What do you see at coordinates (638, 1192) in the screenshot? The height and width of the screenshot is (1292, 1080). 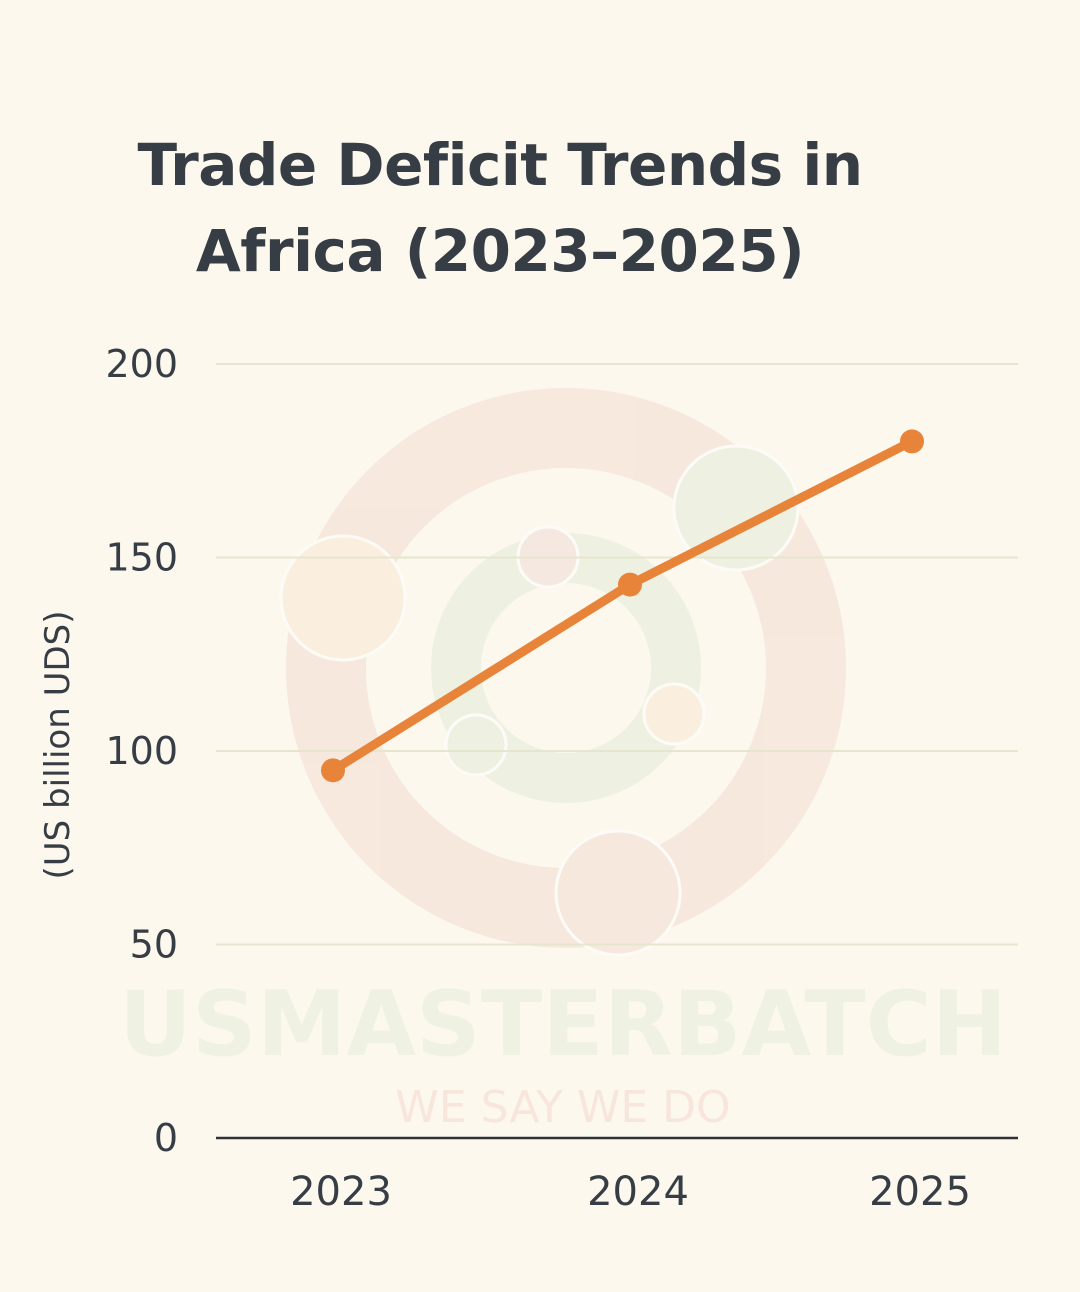 I see `x-tick-label: 2024` at bounding box center [638, 1192].